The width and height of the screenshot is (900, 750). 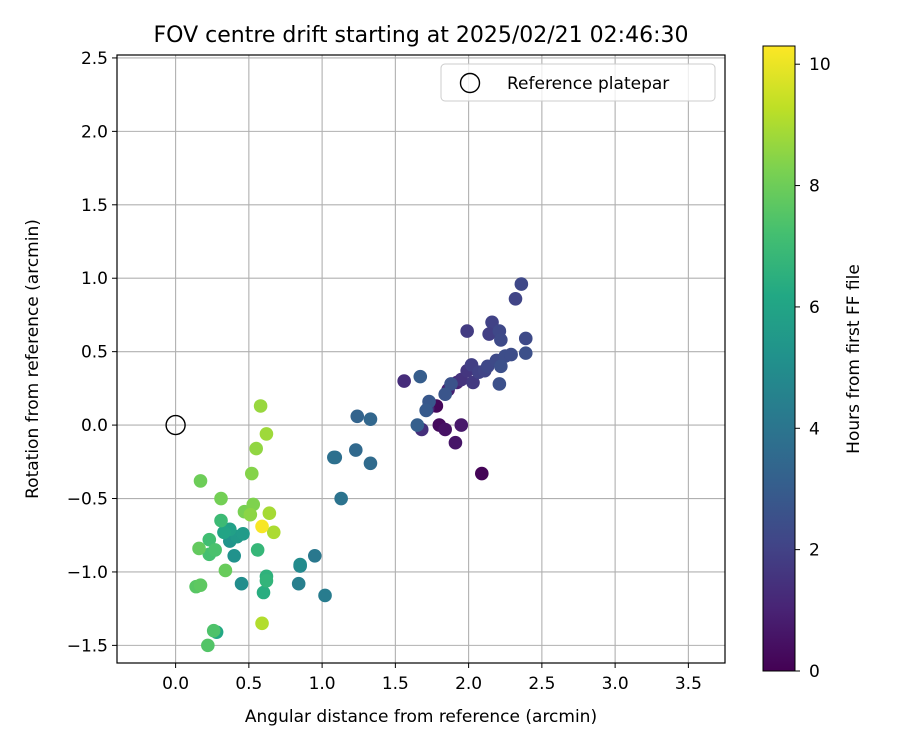 What do you see at coordinates (248, 684) in the screenshot?
I see `x-tick-label: 0.5` at bounding box center [248, 684].